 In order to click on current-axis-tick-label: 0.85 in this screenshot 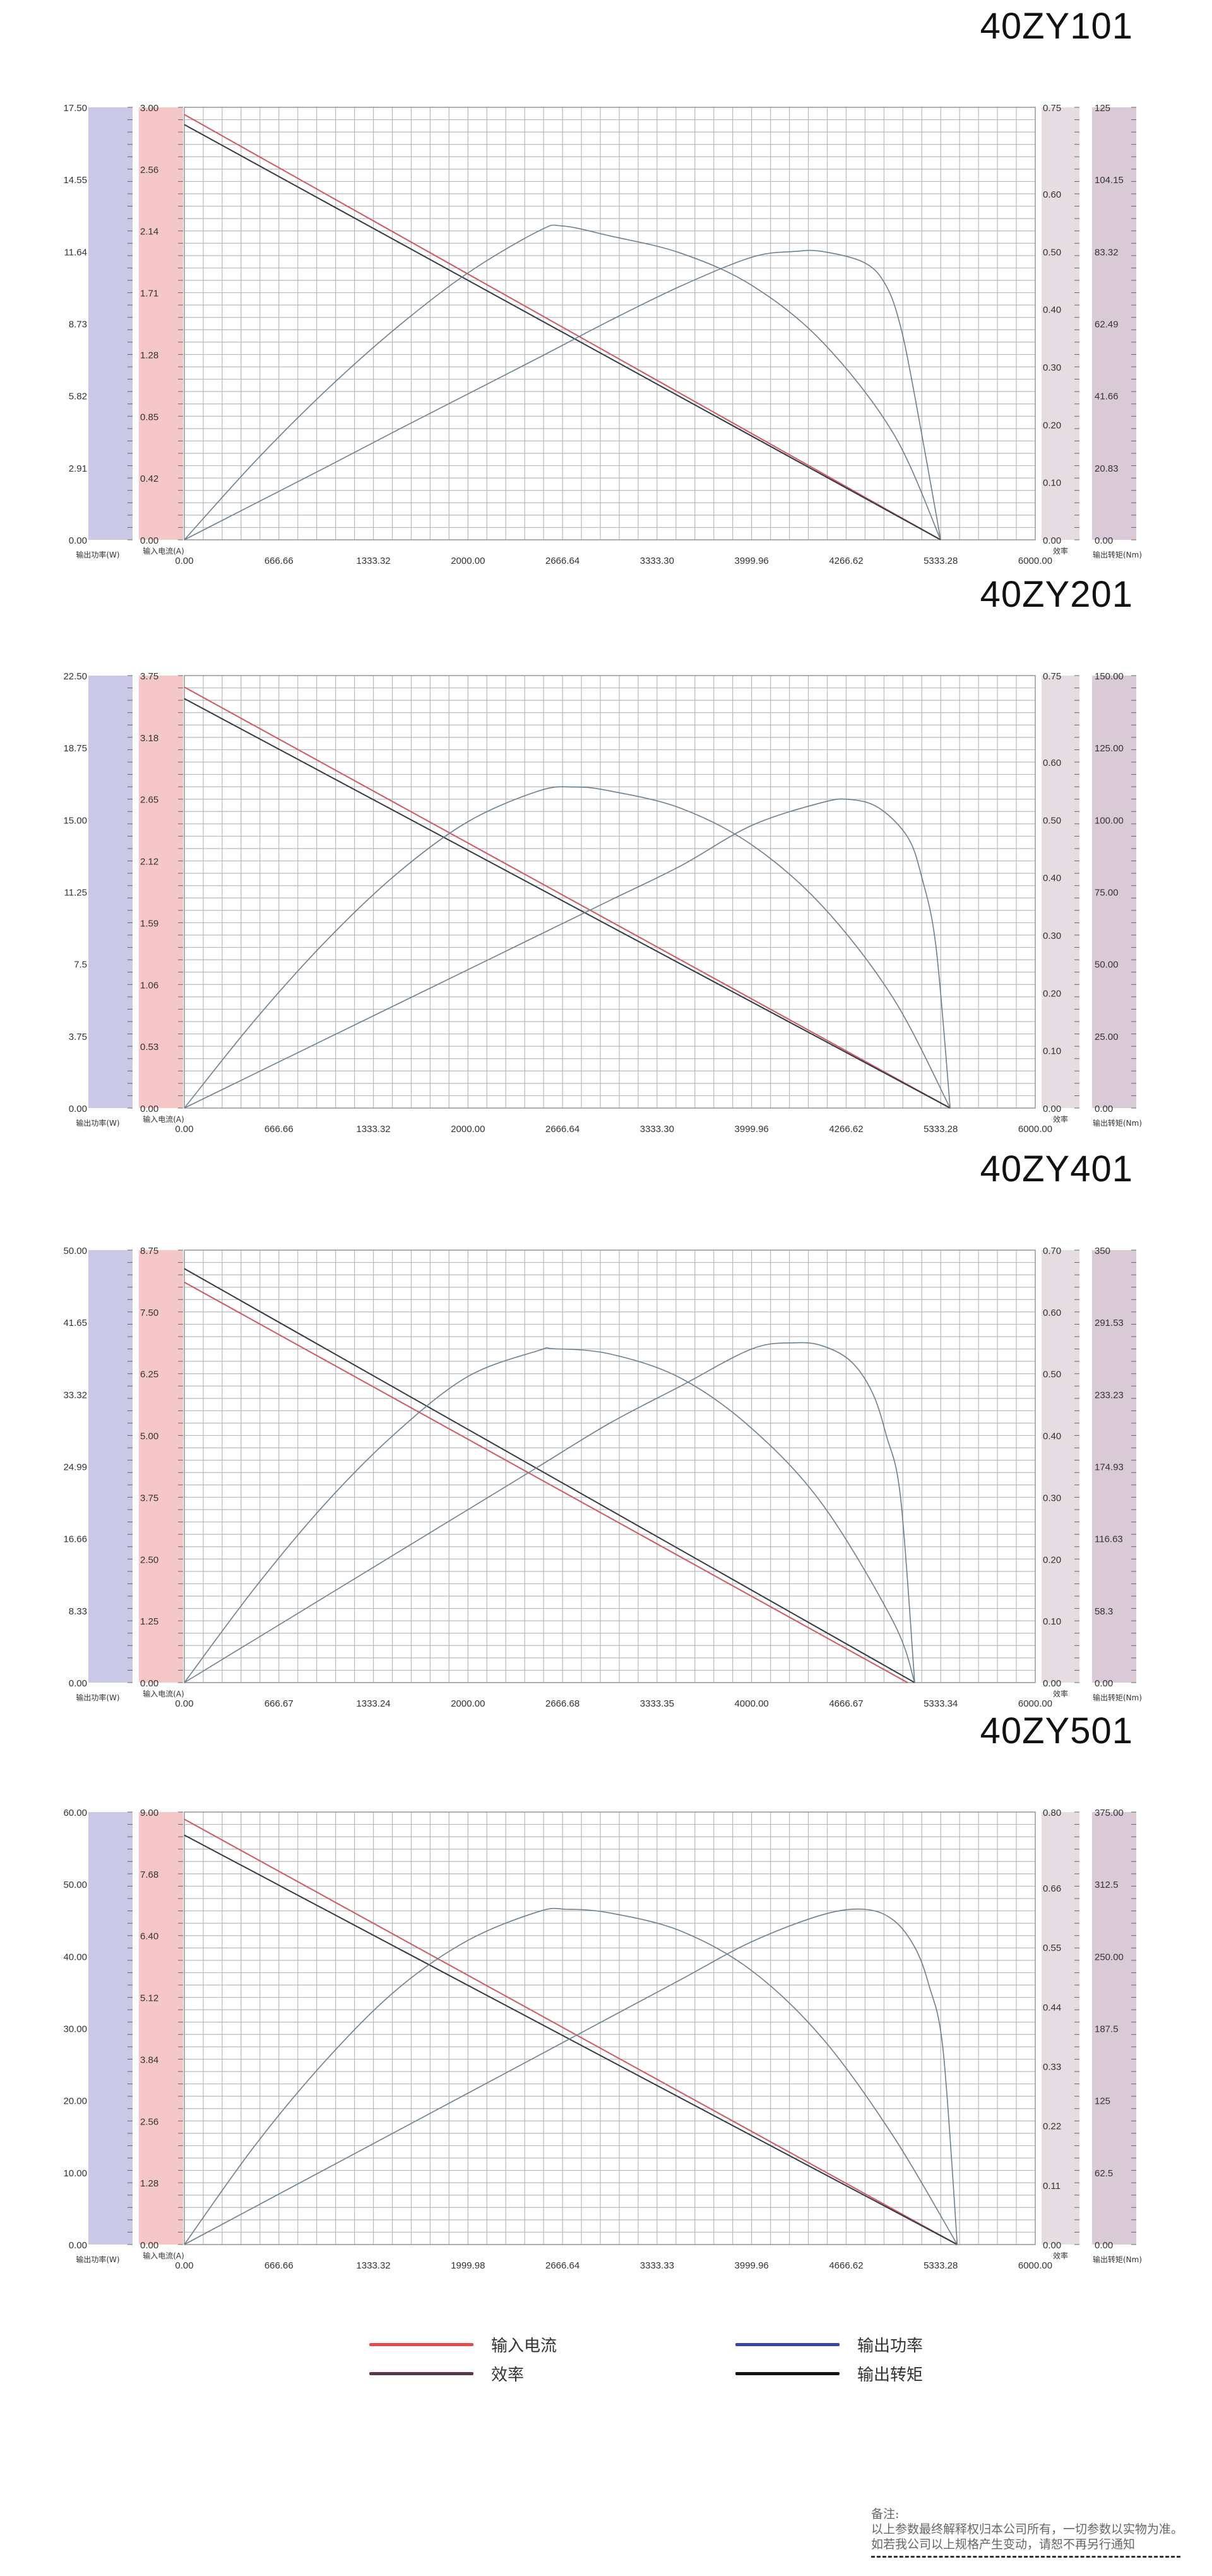, I will do `click(149, 417)`.